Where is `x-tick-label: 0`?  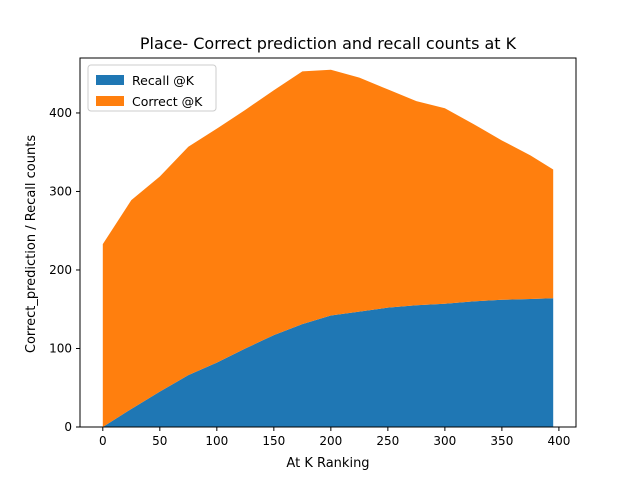 x-tick-label: 0 is located at coordinates (103, 441).